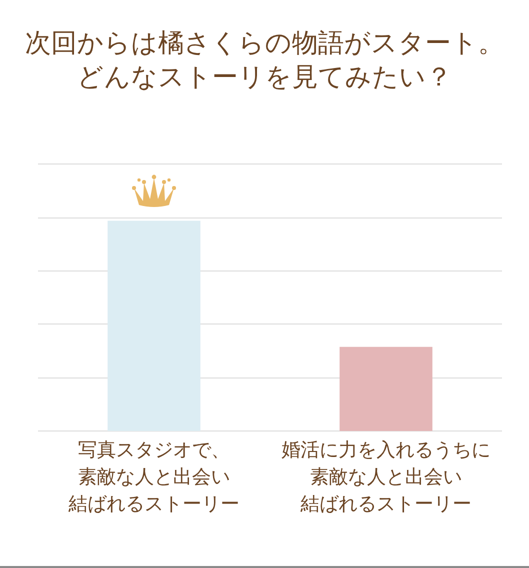 The height and width of the screenshot is (568, 529). What do you see at coordinates (264, 60) in the screenshot?
I see `chart-title: 次回からは橘さくらの物語がスタート。どんなストーリを見てみたい？` at bounding box center [264, 60].